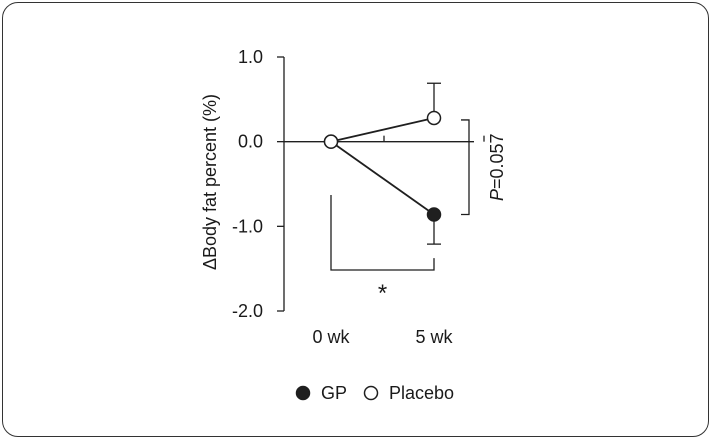 The image size is (713, 441). I want to click on significance-brackets, so click(400, 195).